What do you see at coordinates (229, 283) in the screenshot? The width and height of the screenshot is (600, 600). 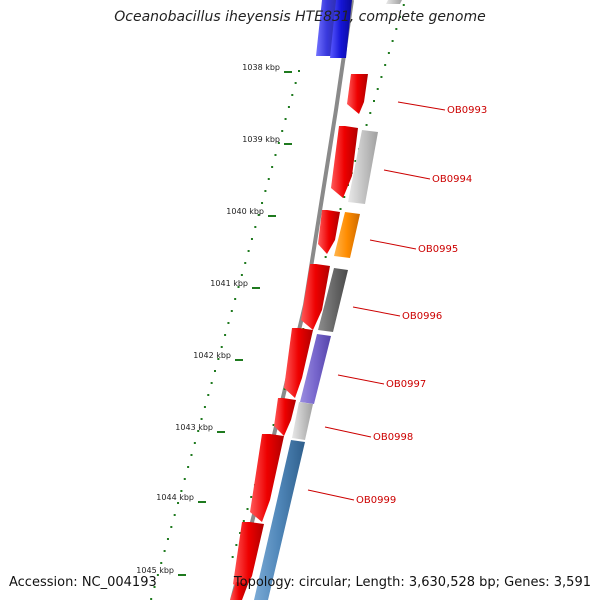 I see `kbp-label: 1041 kbp` at bounding box center [229, 283].